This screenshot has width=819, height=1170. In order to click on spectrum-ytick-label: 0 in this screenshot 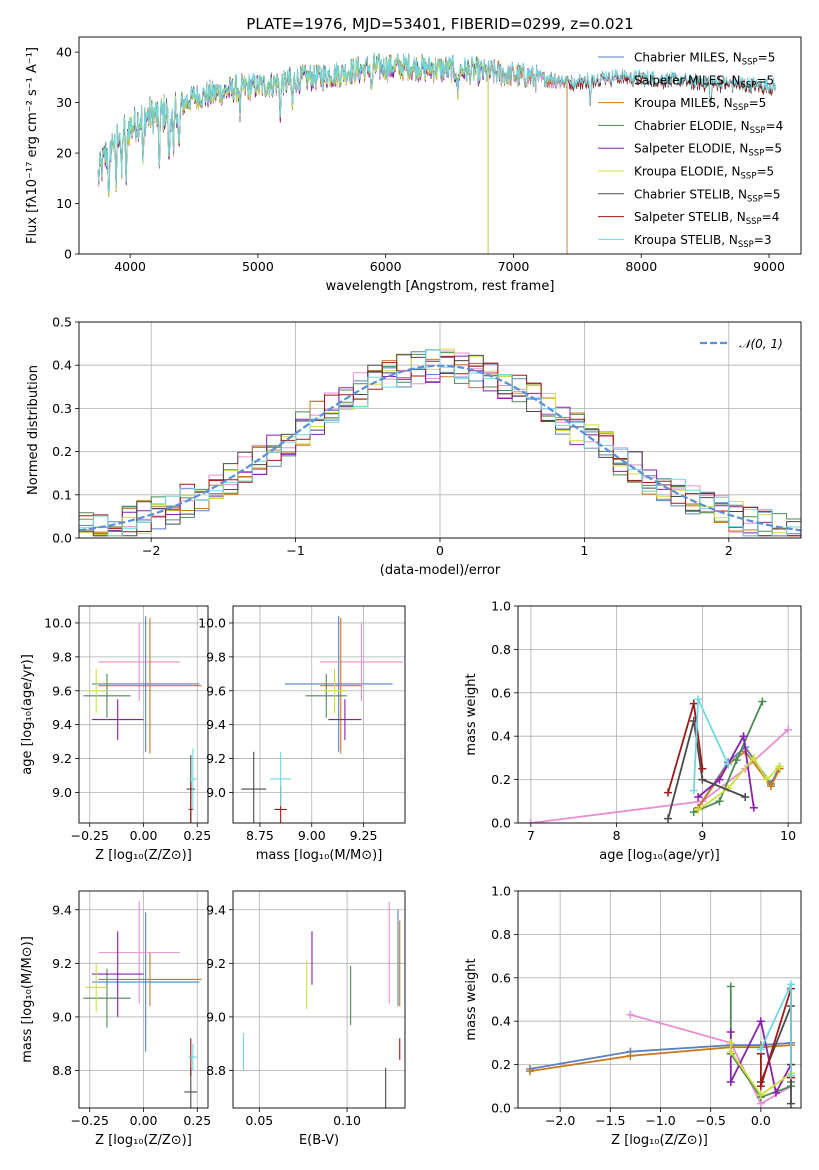, I will do `click(68, 254)`.